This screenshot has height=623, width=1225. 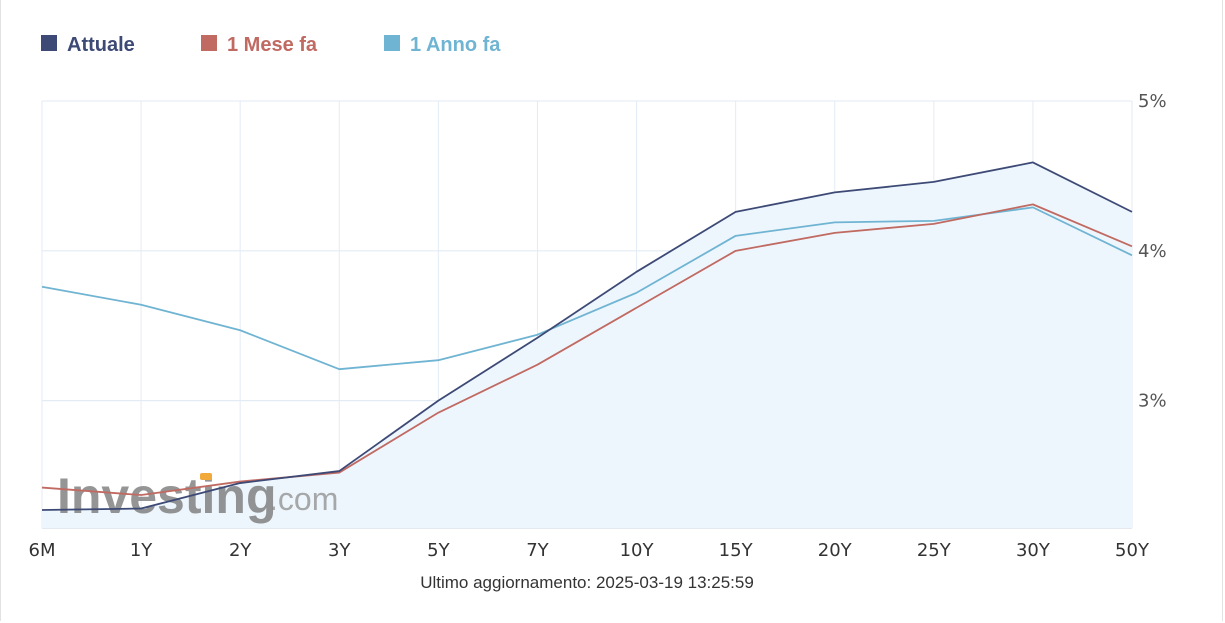 I want to click on y-tick-label: 4%, so click(x=1152, y=251).